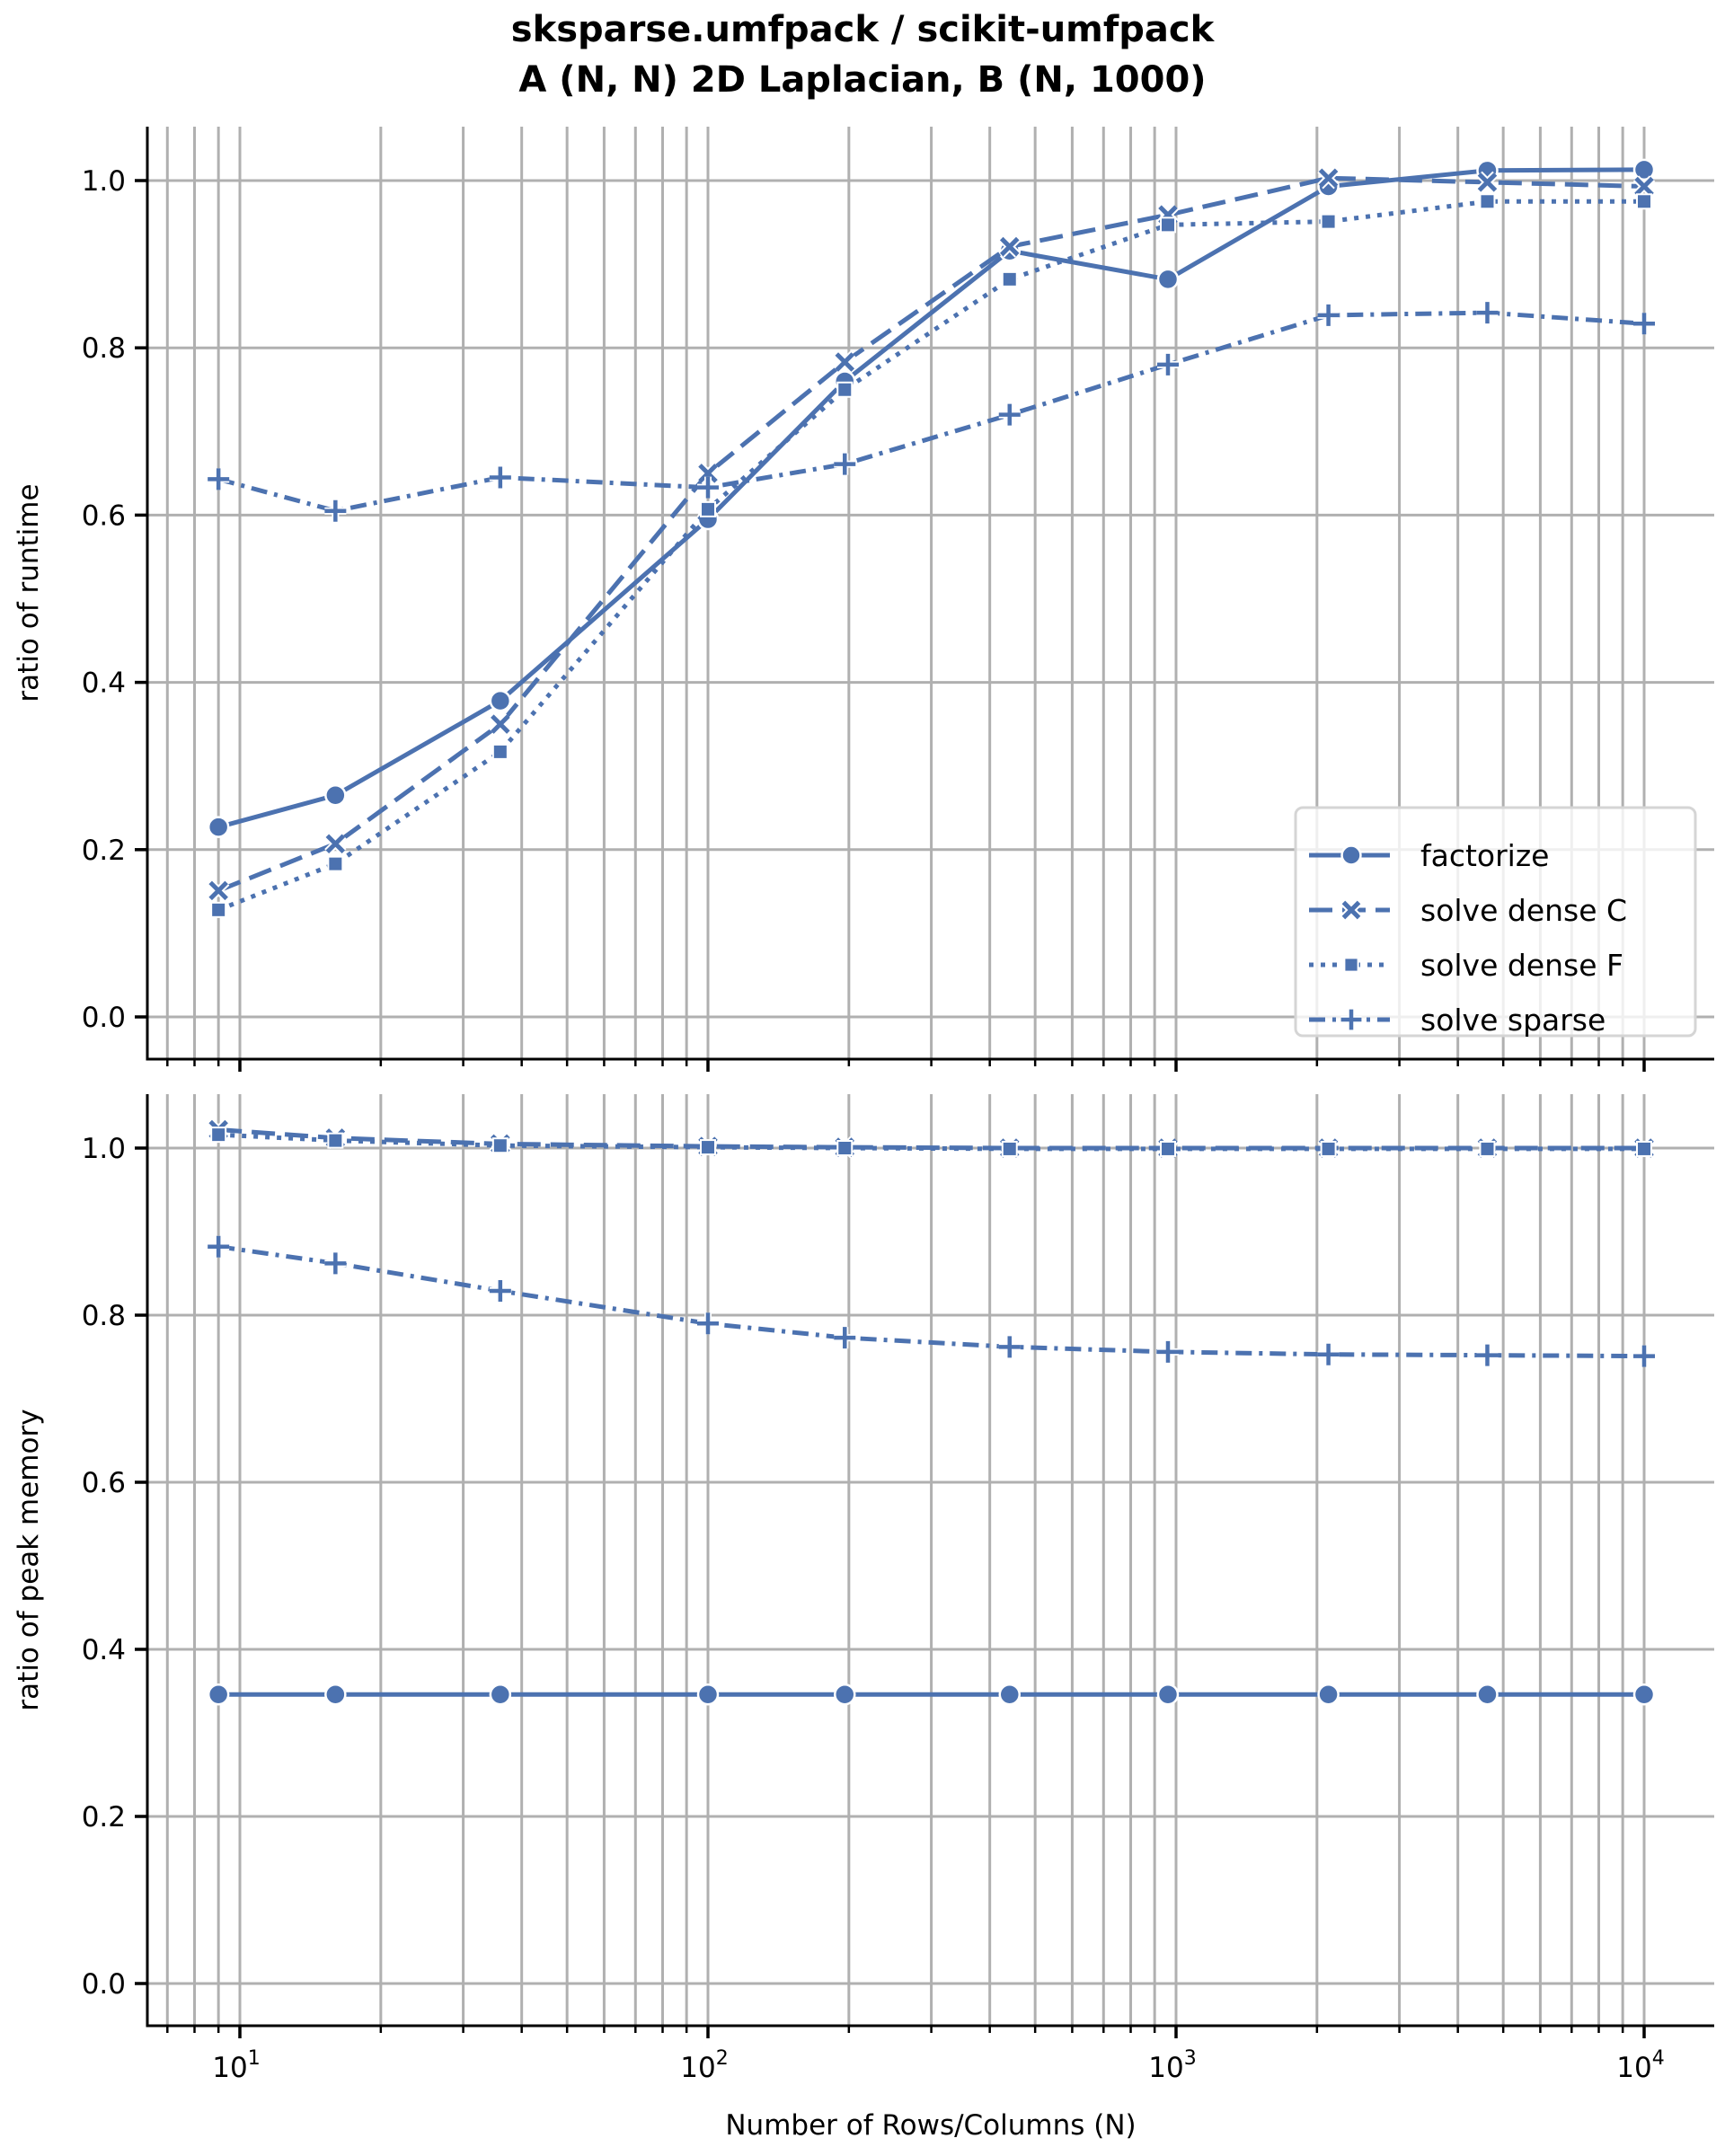 This screenshot has height=2156, width=1725. Describe the element at coordinates (236, 2065) in the screenshot. I see `x-tick-label: 10¹` at that location.